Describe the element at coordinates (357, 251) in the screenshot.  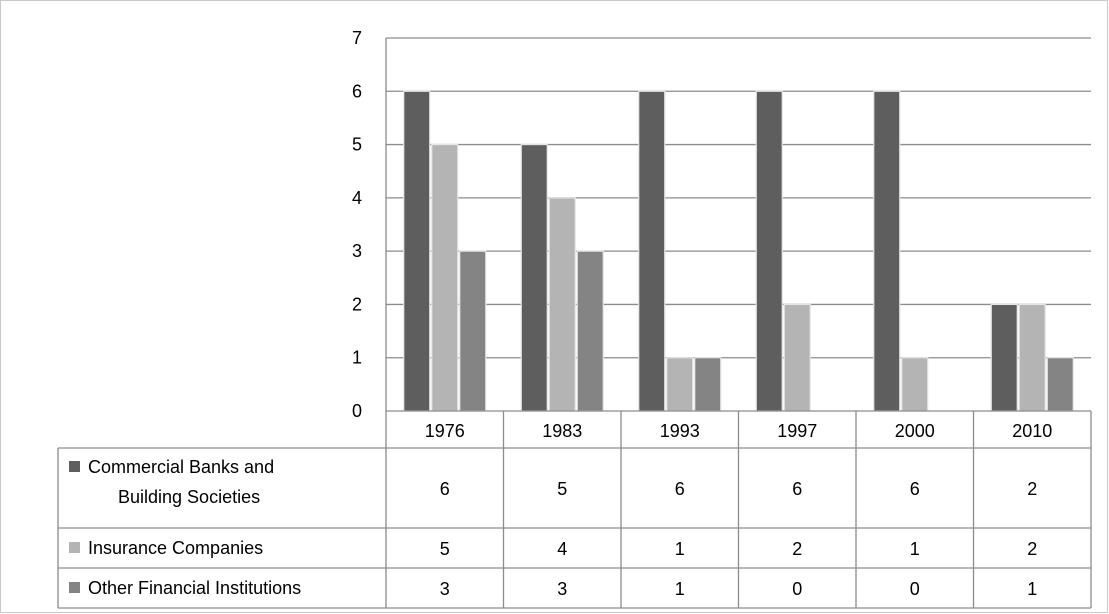
I see `y-tick-label: 3` at that location.